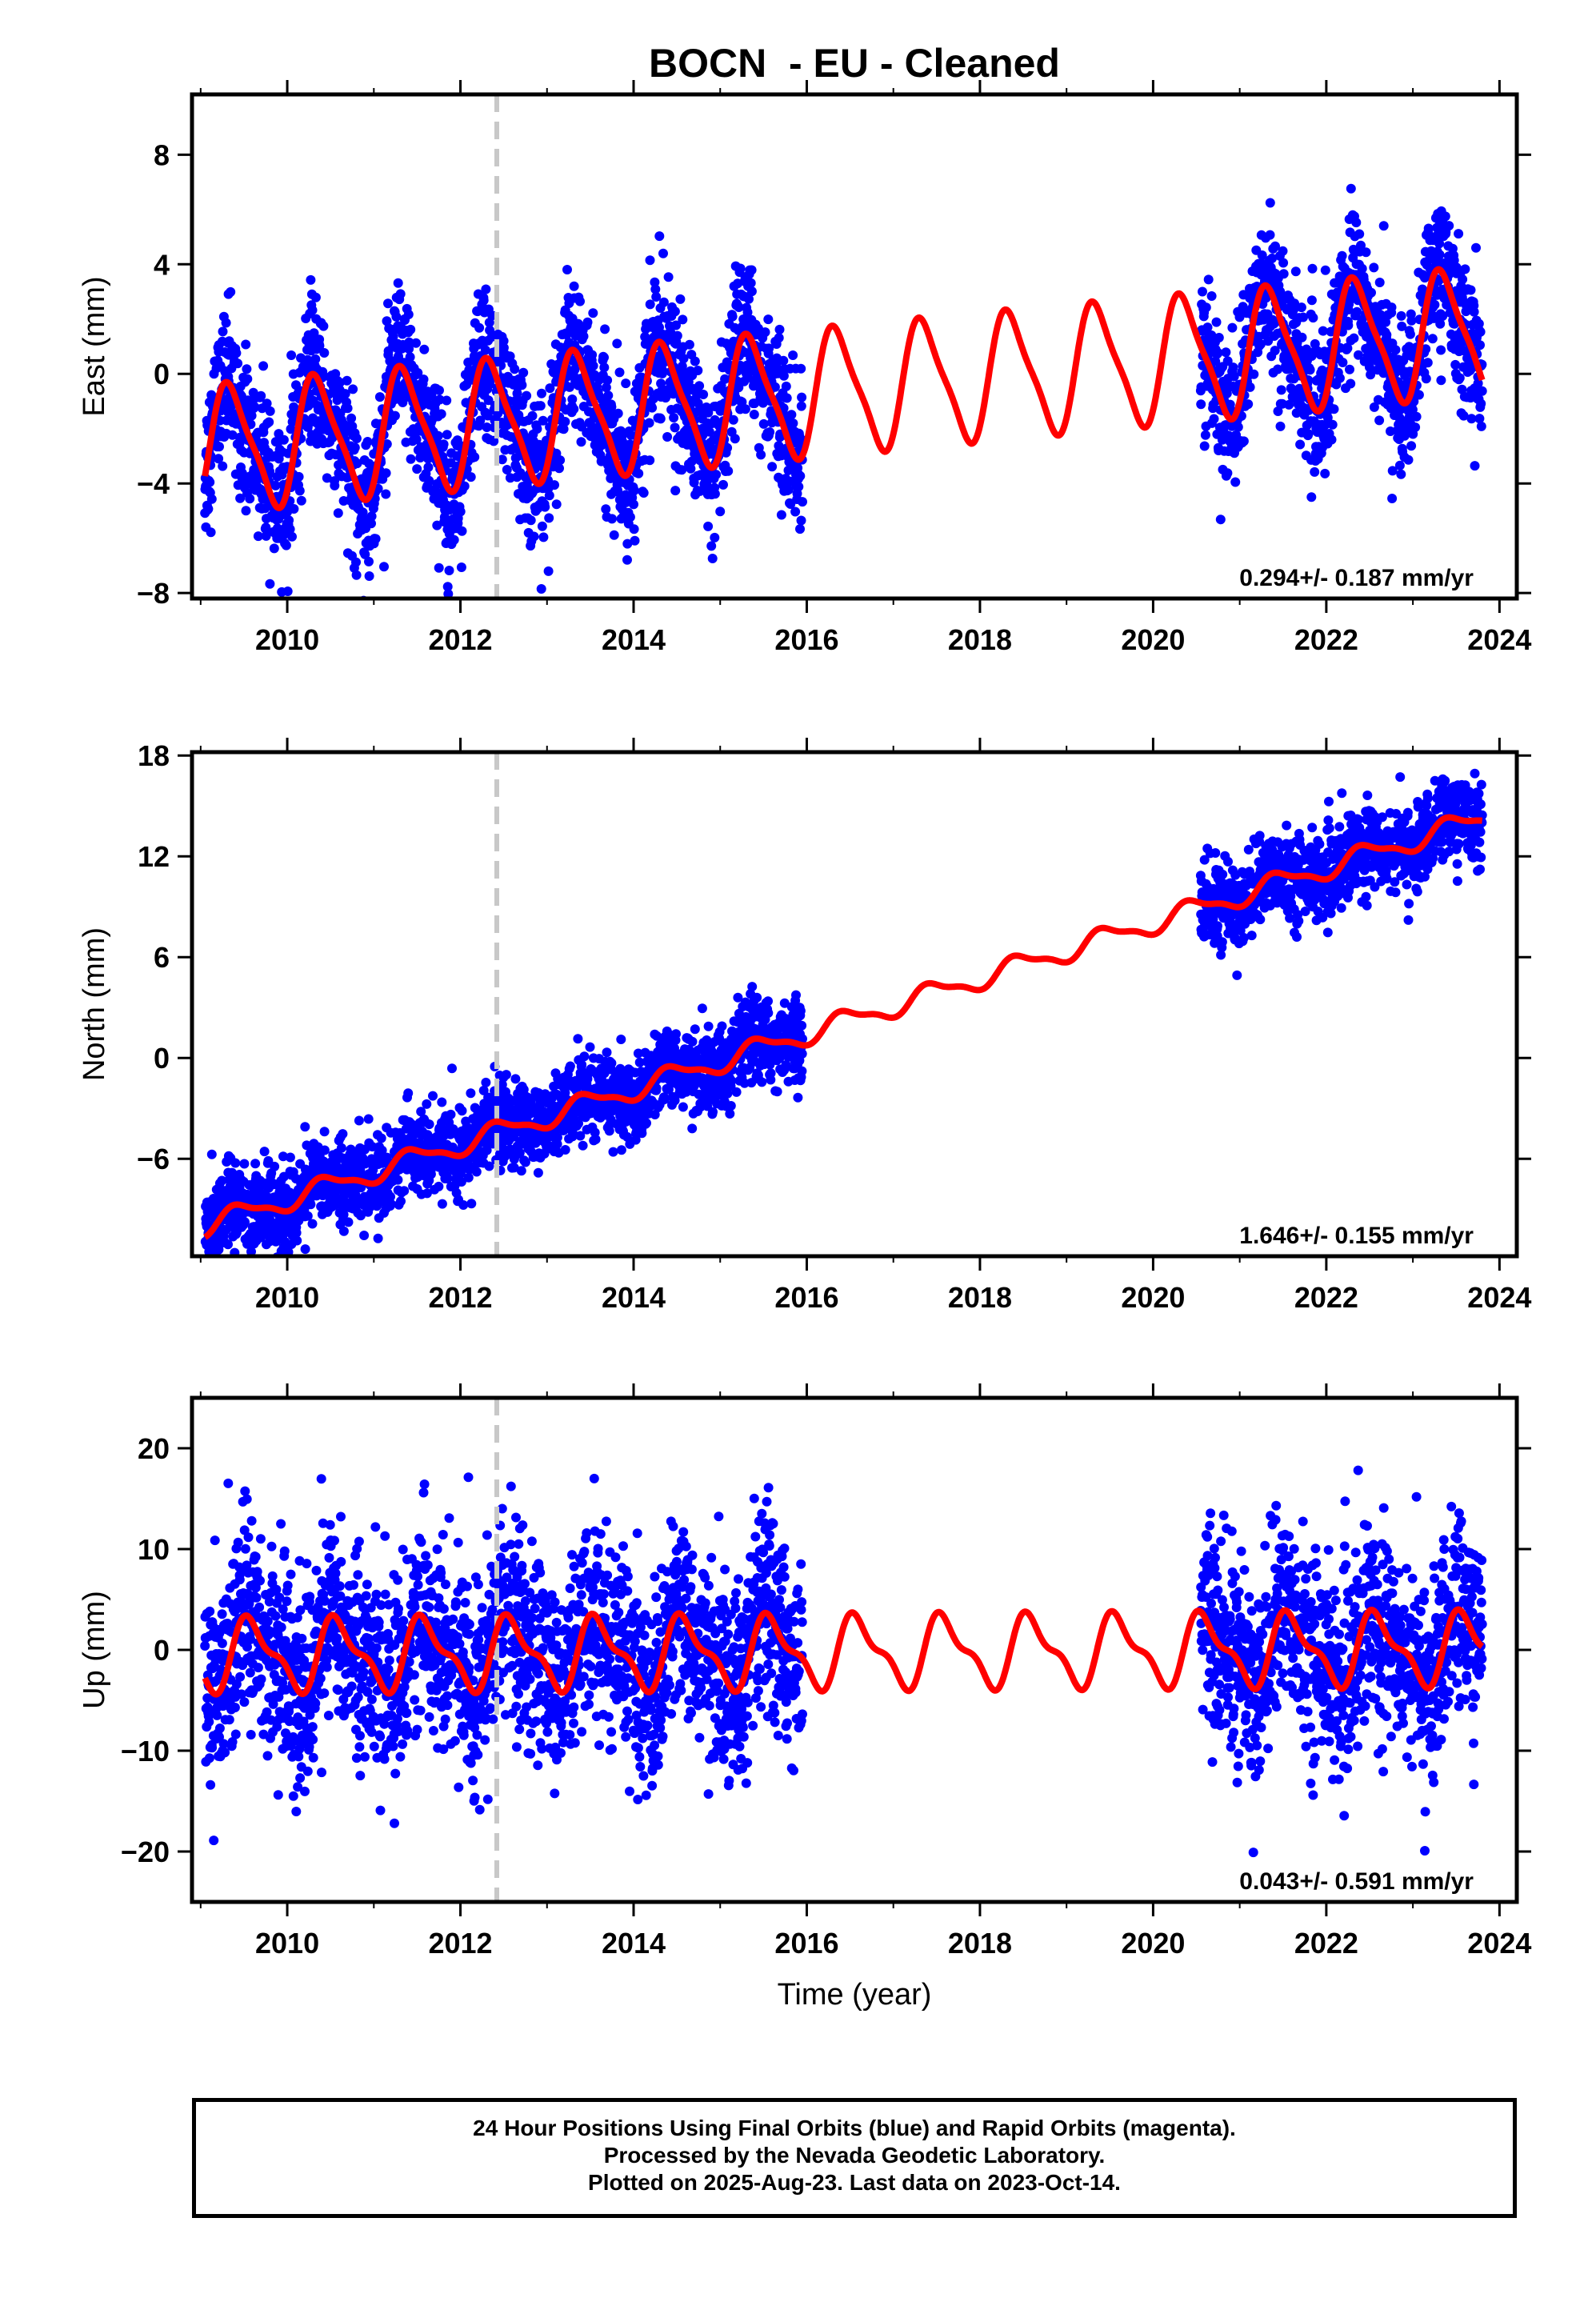  Describe the element at coordinates (162, 264) in the screenshot. I see `y-tick-label: 4` at that location.